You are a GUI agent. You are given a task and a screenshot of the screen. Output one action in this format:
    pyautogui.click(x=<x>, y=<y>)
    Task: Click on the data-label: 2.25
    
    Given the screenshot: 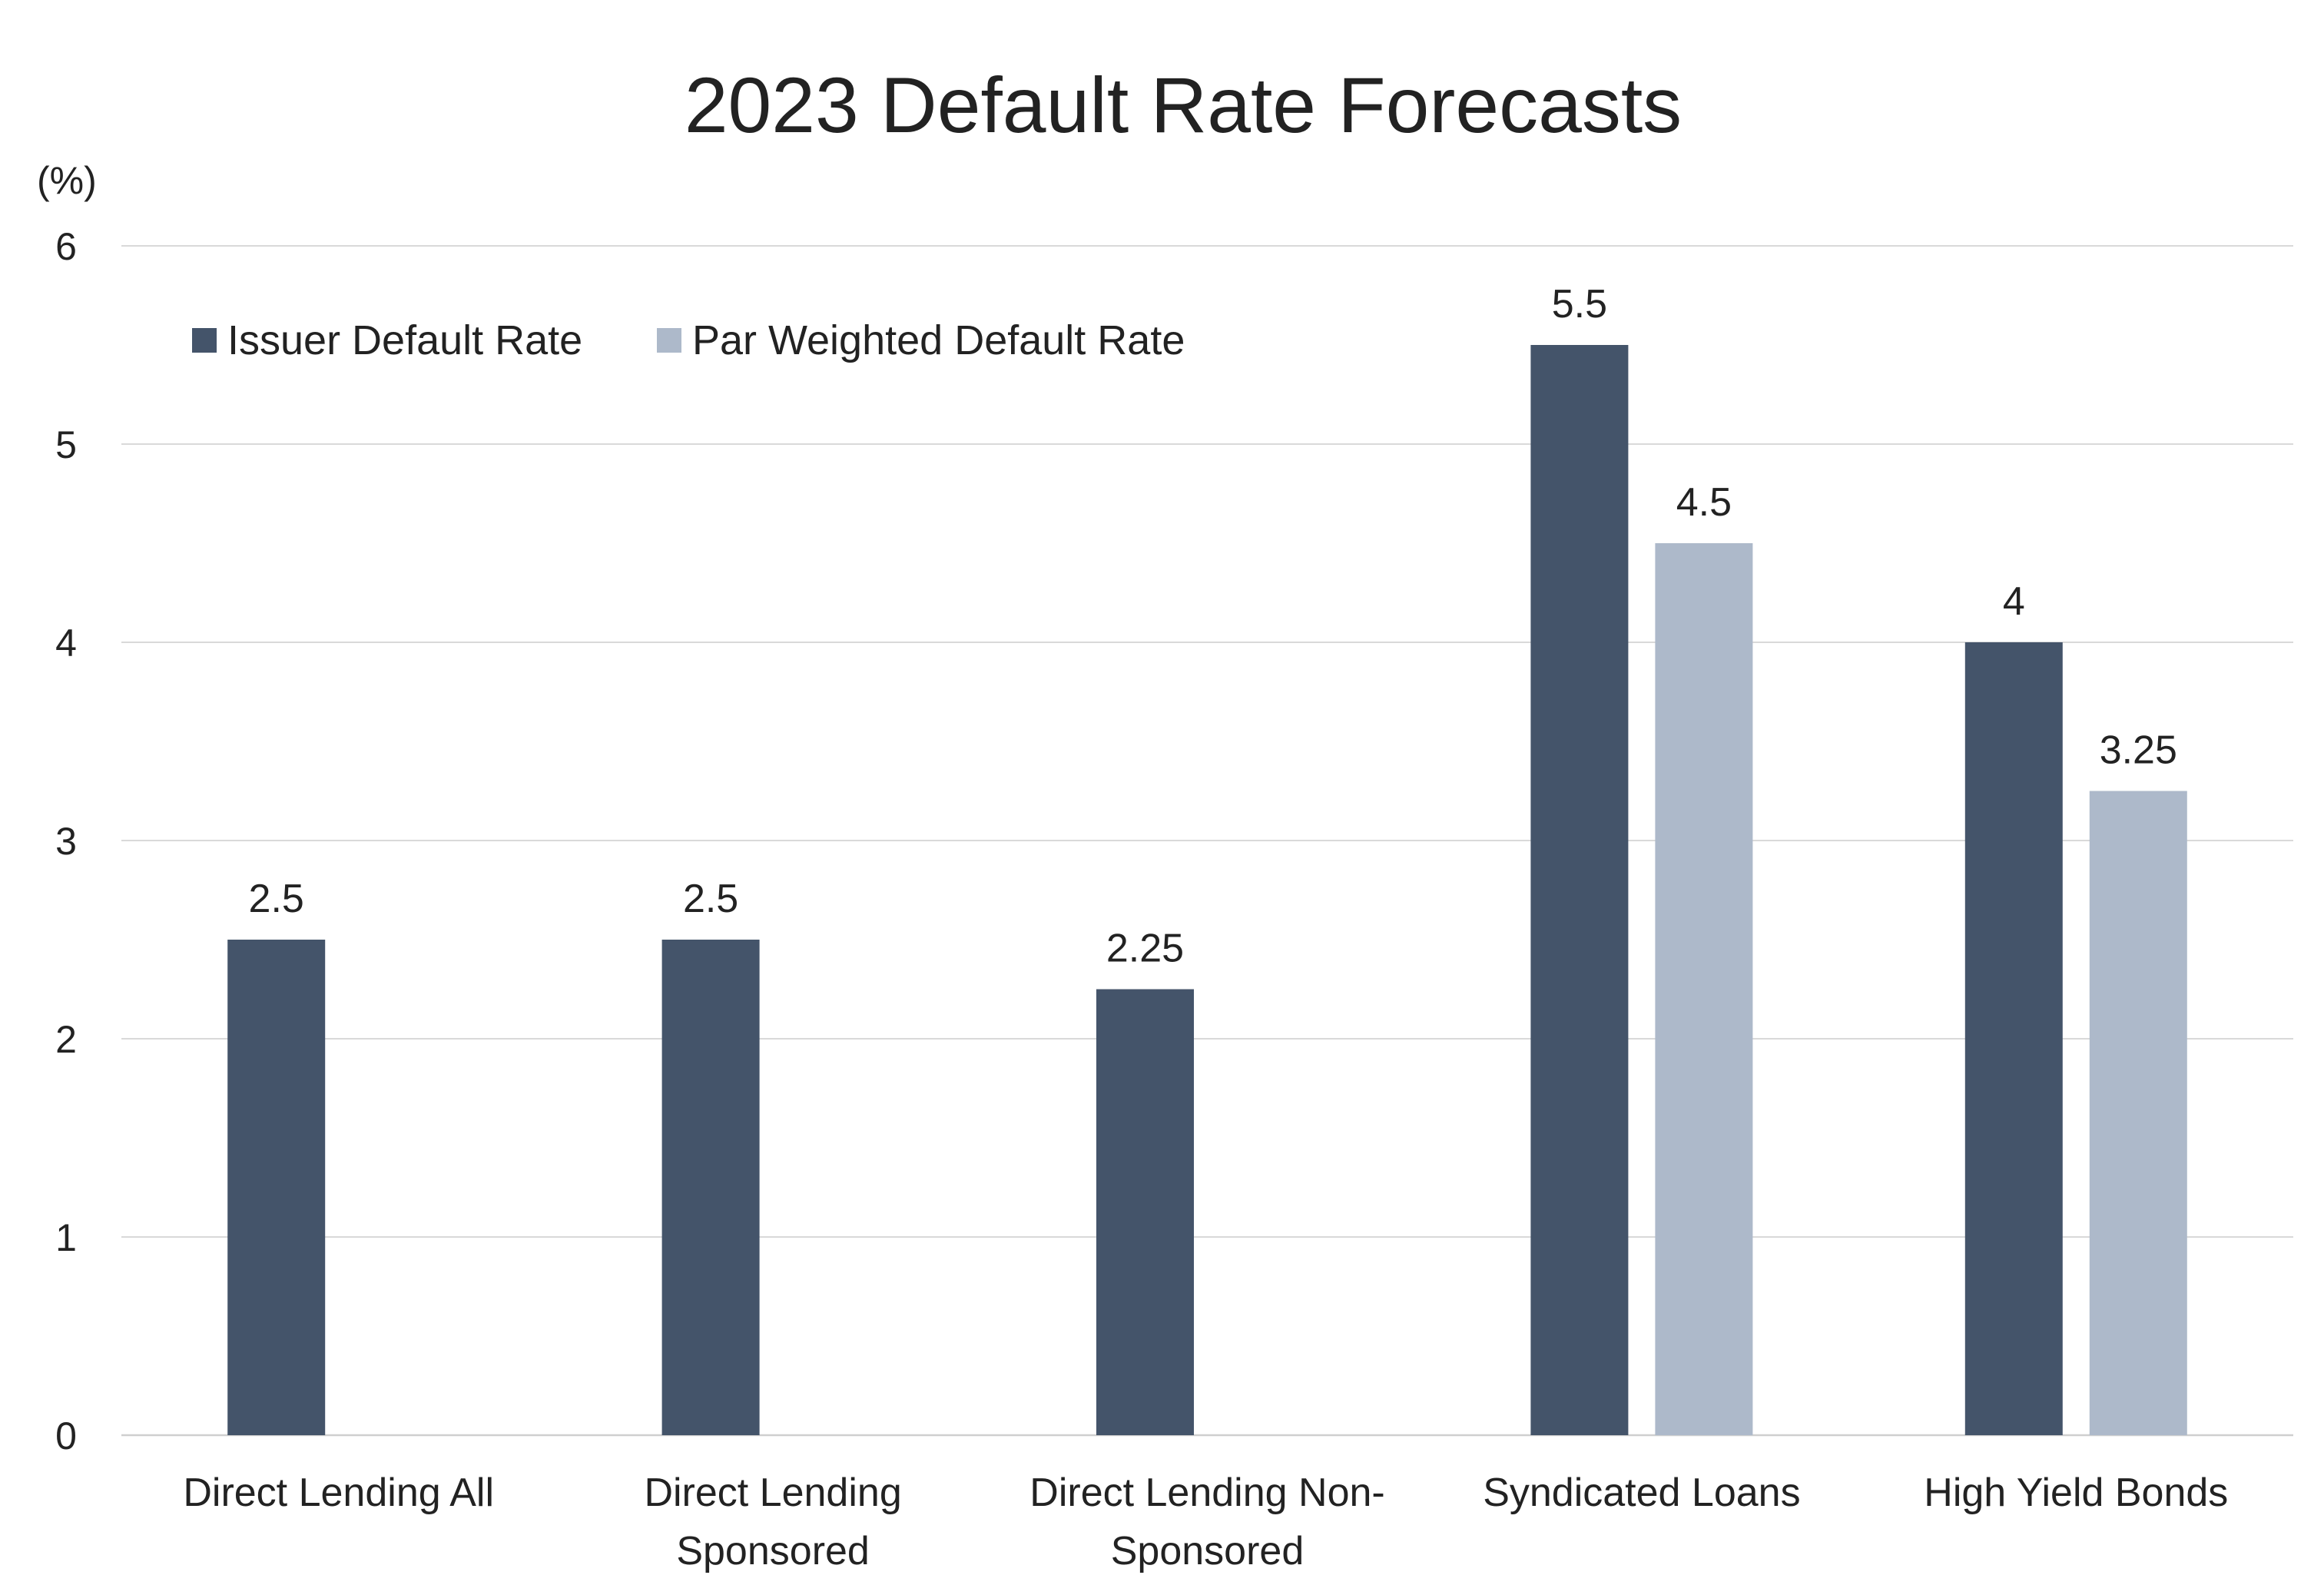 What is the action you would take?
    pyautogui.click(x=1145, y=949)
    